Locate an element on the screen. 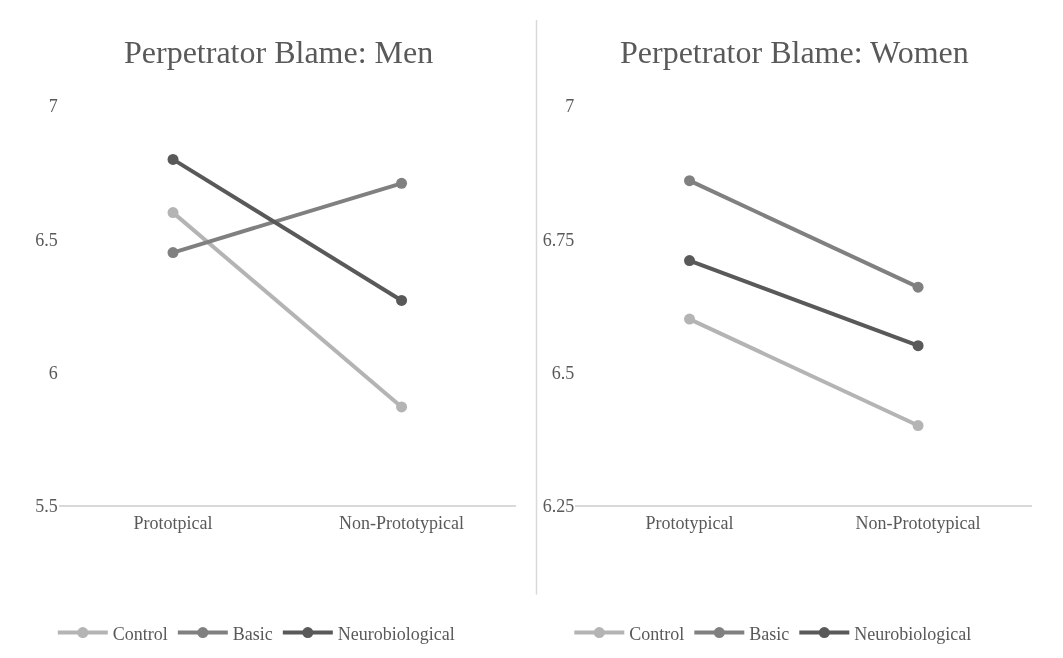  y-tick-label: 5.5 is located at coordinates (46, 505).